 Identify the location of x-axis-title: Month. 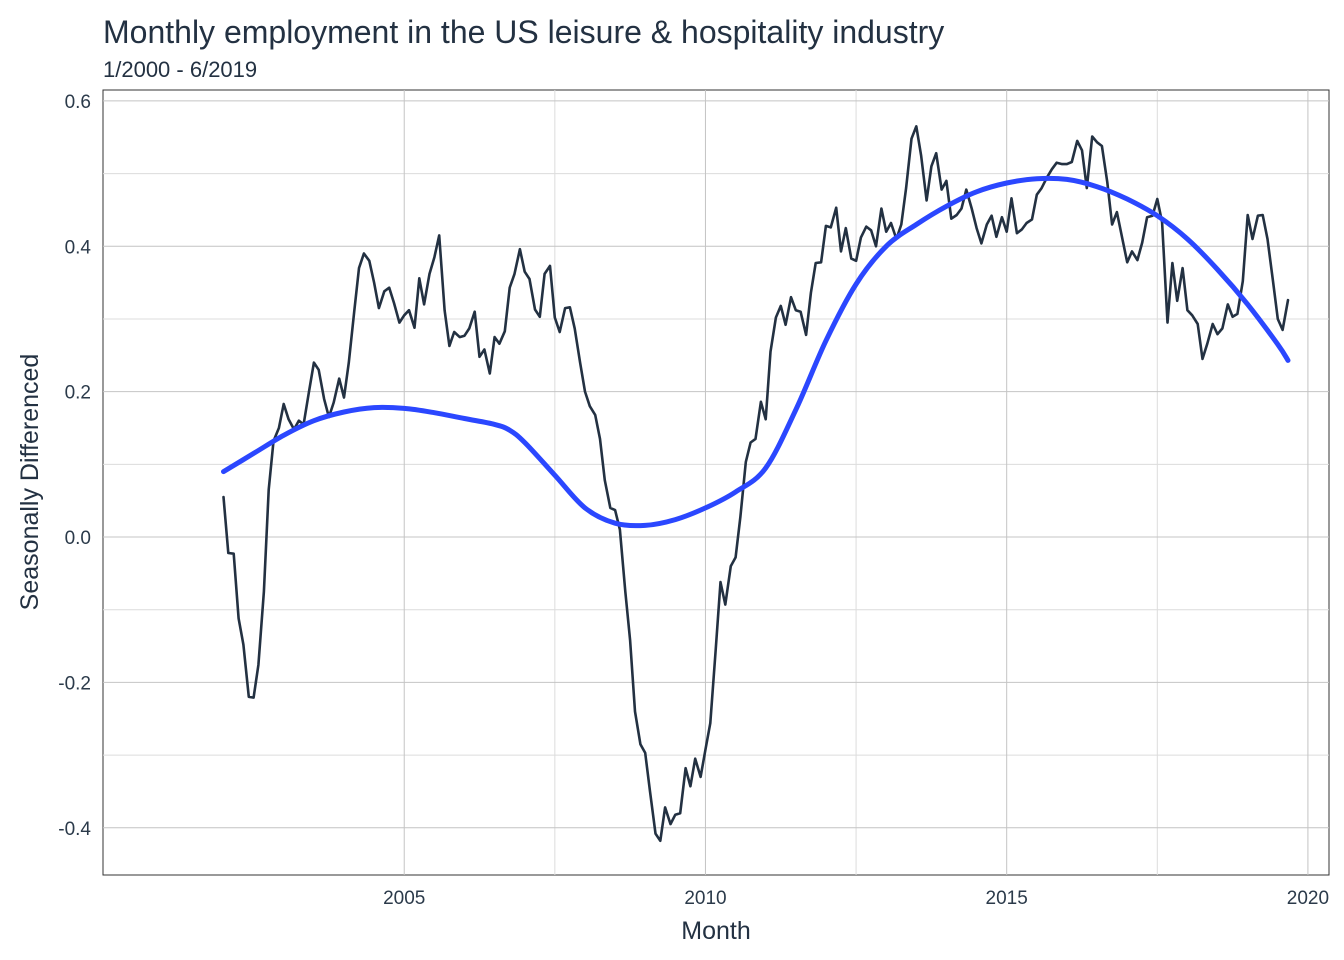
(715, 931).